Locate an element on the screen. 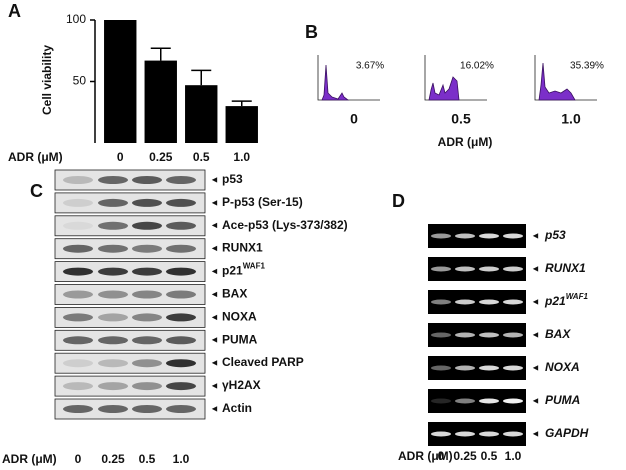 The image size is (626, 470). label-text: P-p53 (Ser-15) is located at coordinates (262, 202).